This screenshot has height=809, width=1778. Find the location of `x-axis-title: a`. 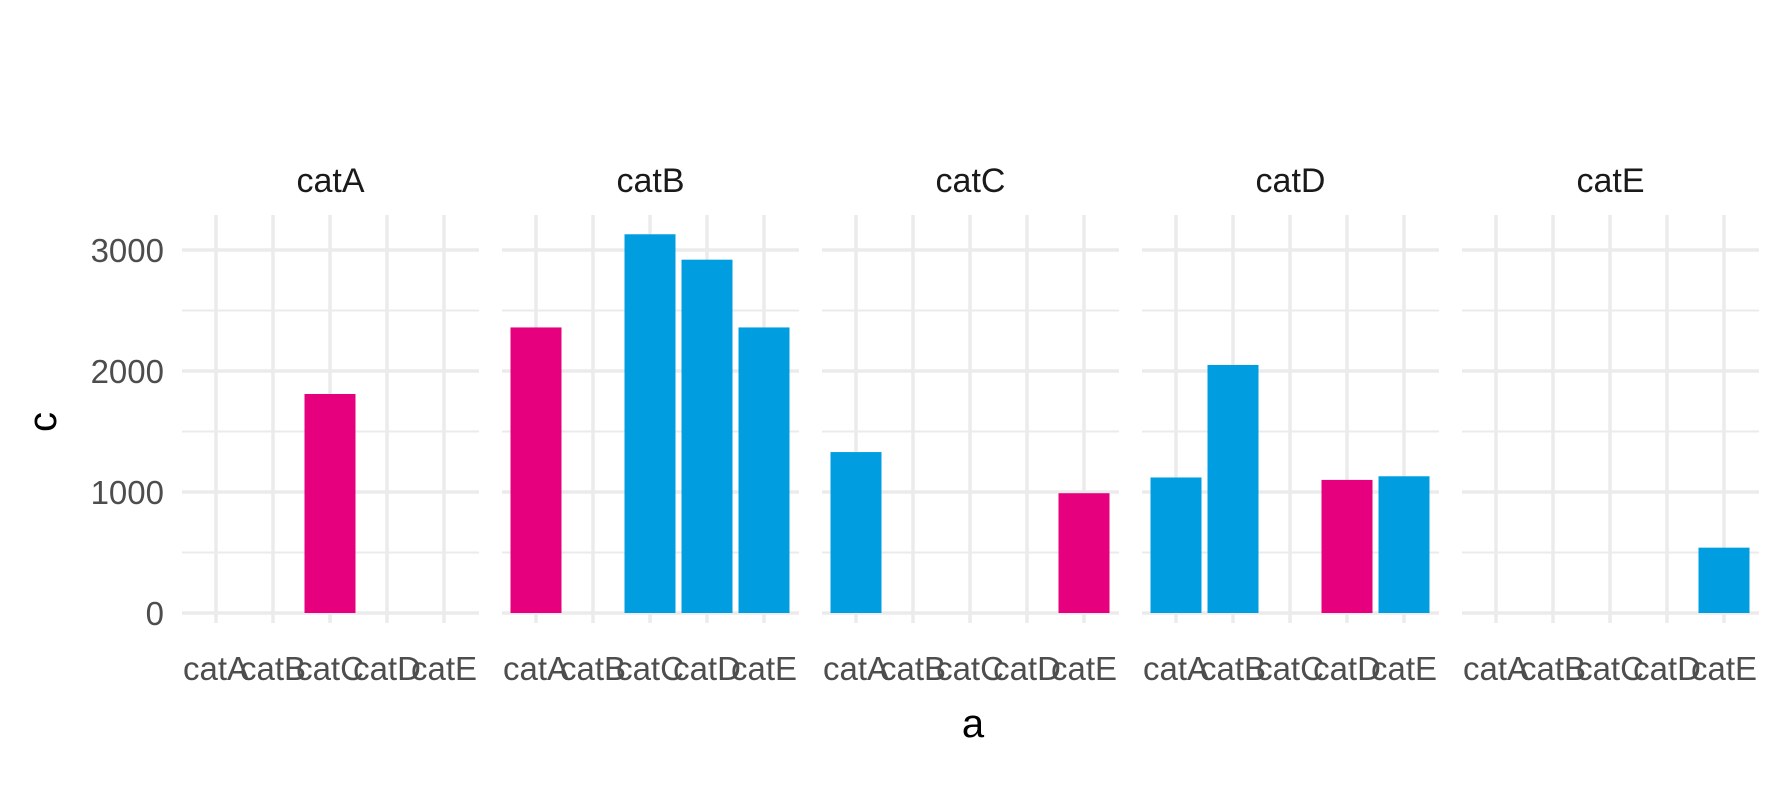

x-axis-title: a is located at coordinates (973, 724).